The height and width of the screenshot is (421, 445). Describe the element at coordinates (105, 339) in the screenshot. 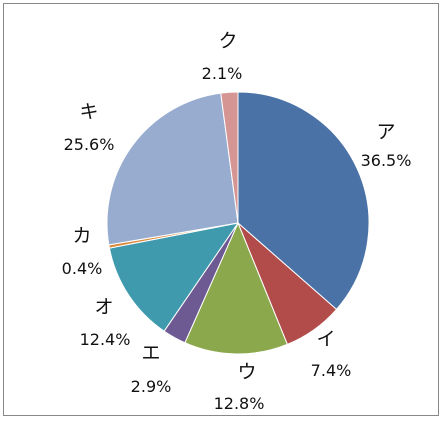

I see `slice-percent-5: 12.4%` at that location.